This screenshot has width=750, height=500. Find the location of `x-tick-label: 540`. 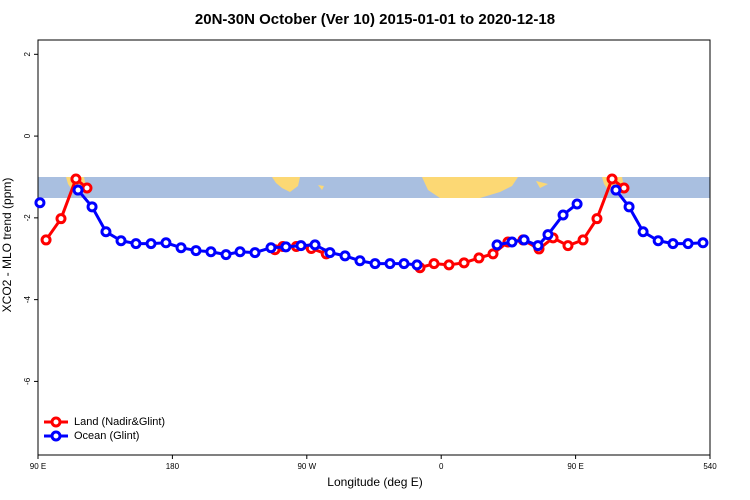

x-tick-label: 540 is located at coordinates (710, 466).